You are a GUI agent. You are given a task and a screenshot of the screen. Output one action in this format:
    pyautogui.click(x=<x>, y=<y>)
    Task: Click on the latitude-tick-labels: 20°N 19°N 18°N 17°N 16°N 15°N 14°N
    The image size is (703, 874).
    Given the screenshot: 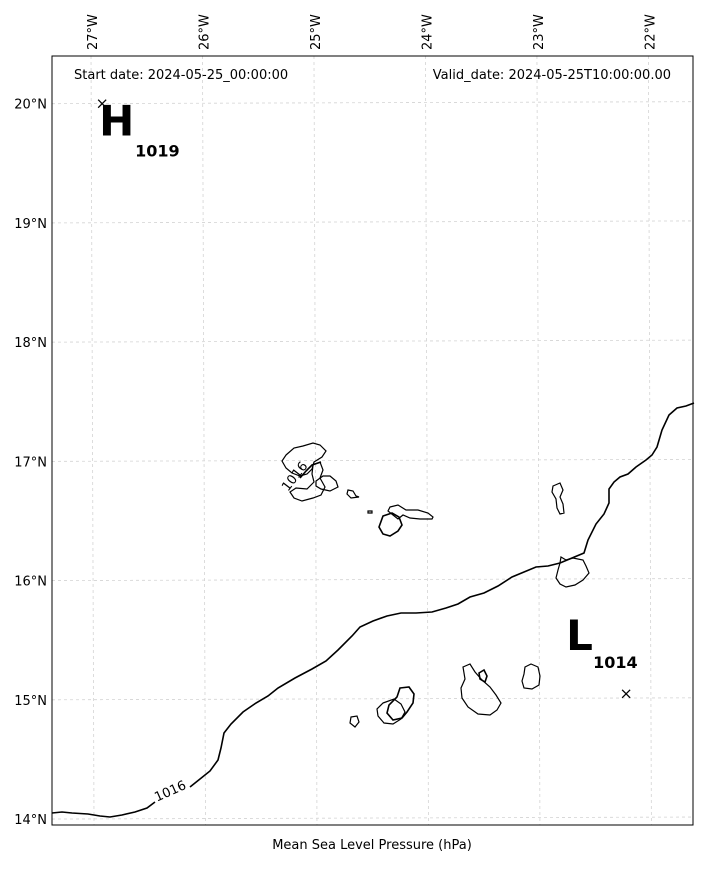 What is the action you would take?
    pyautogui.click(x=30, y=463)
    